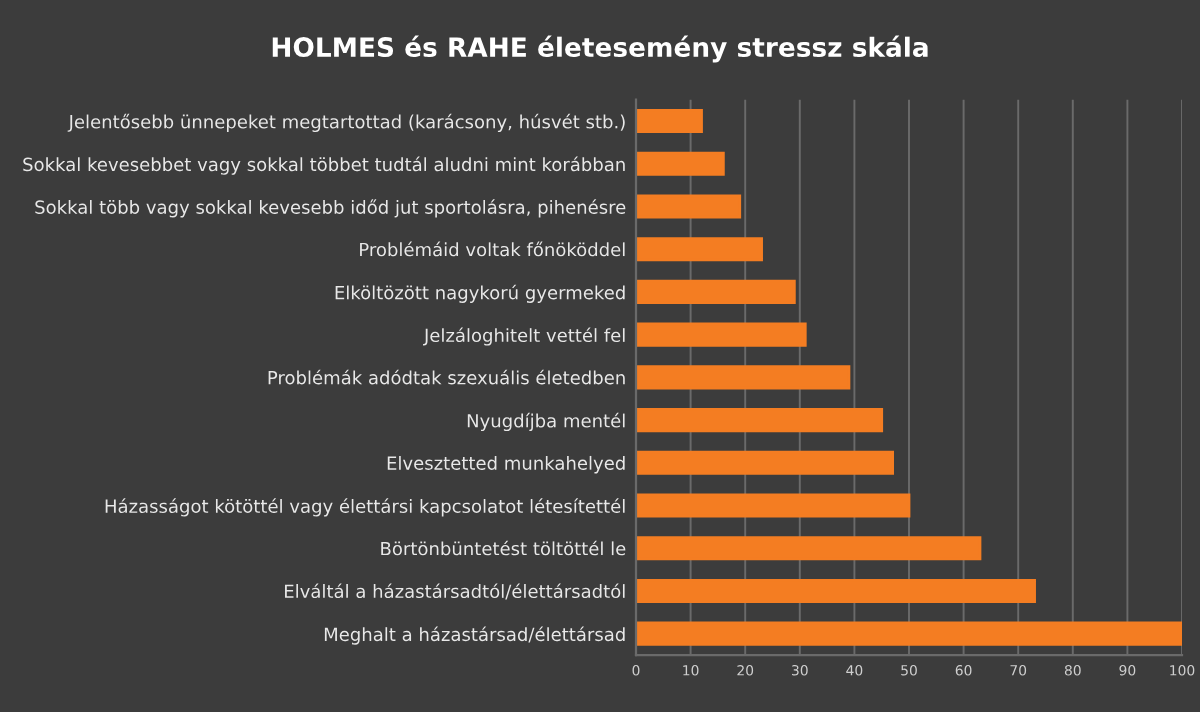 This screenshot has width=1200, height=712. What do you see at coordinates (503, 548) in the screenshot?
I see `y-tick-label: Börtönbüntetést töltöttél le` at bounding box center [503, 548].